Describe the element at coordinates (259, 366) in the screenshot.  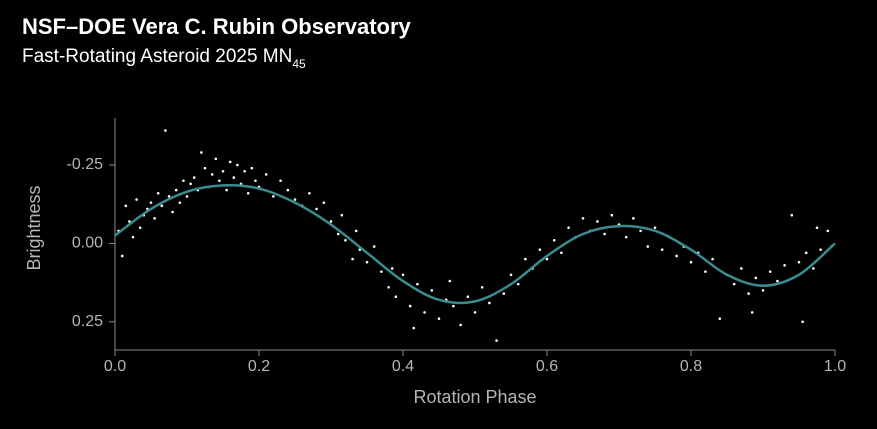
I see `x-tick-label: 0.2` at that location.